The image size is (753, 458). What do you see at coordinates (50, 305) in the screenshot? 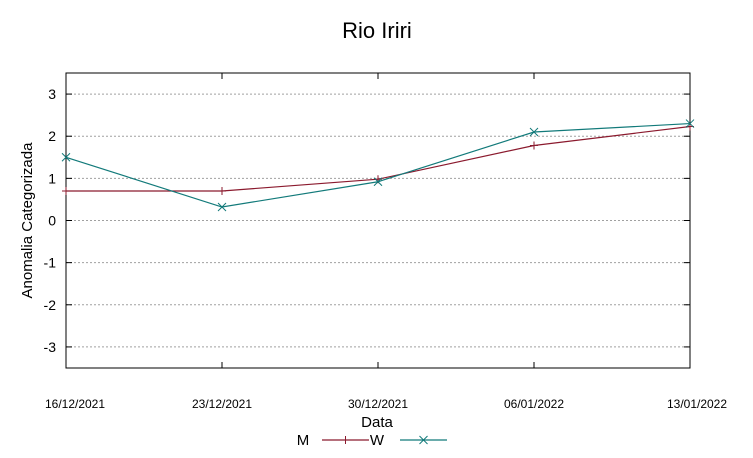
I see `y-tick-label: -2` at bounding box center [50, 305].